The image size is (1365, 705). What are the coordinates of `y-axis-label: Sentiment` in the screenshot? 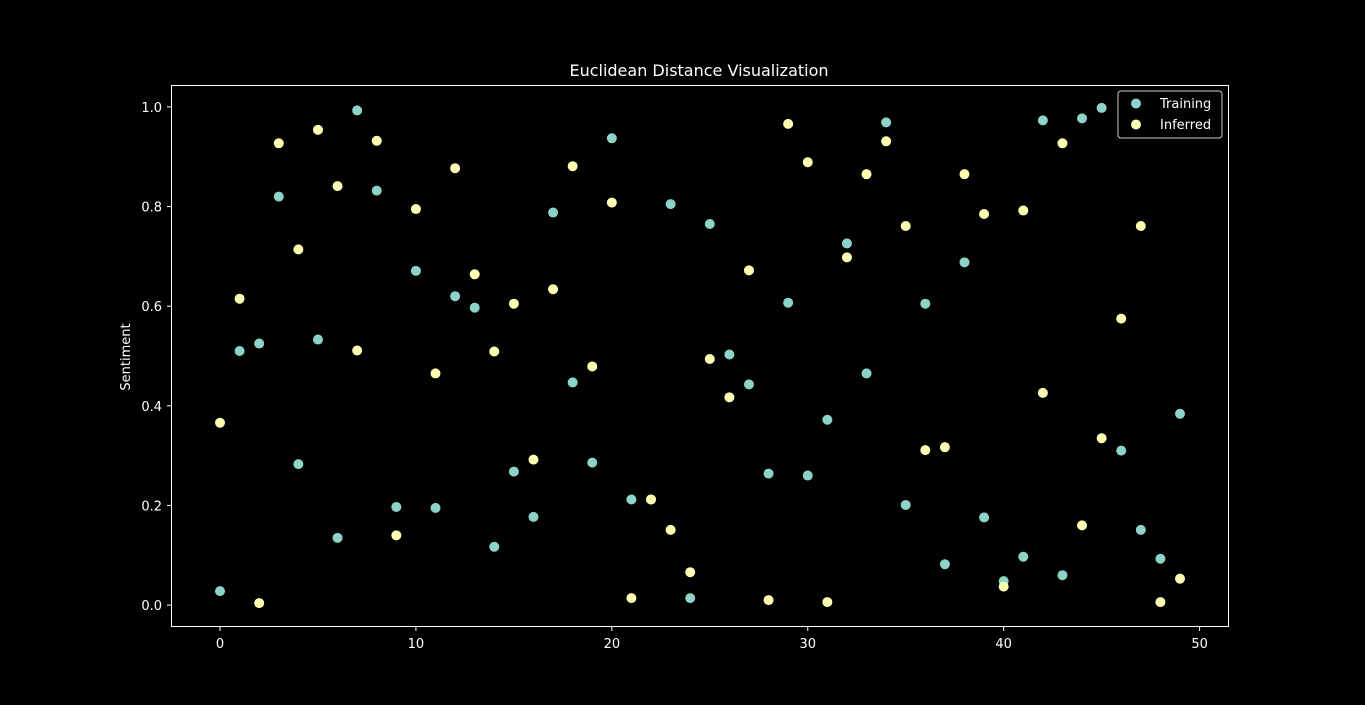 It's located at (126, 356).